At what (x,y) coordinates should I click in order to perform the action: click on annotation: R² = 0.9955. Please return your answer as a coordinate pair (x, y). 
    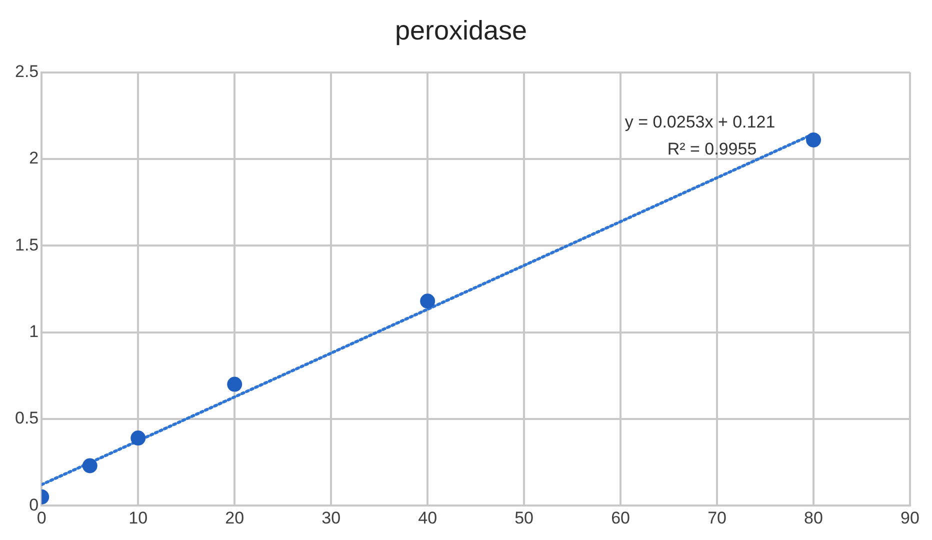
    Looking at the image, I should click on (712, 148).